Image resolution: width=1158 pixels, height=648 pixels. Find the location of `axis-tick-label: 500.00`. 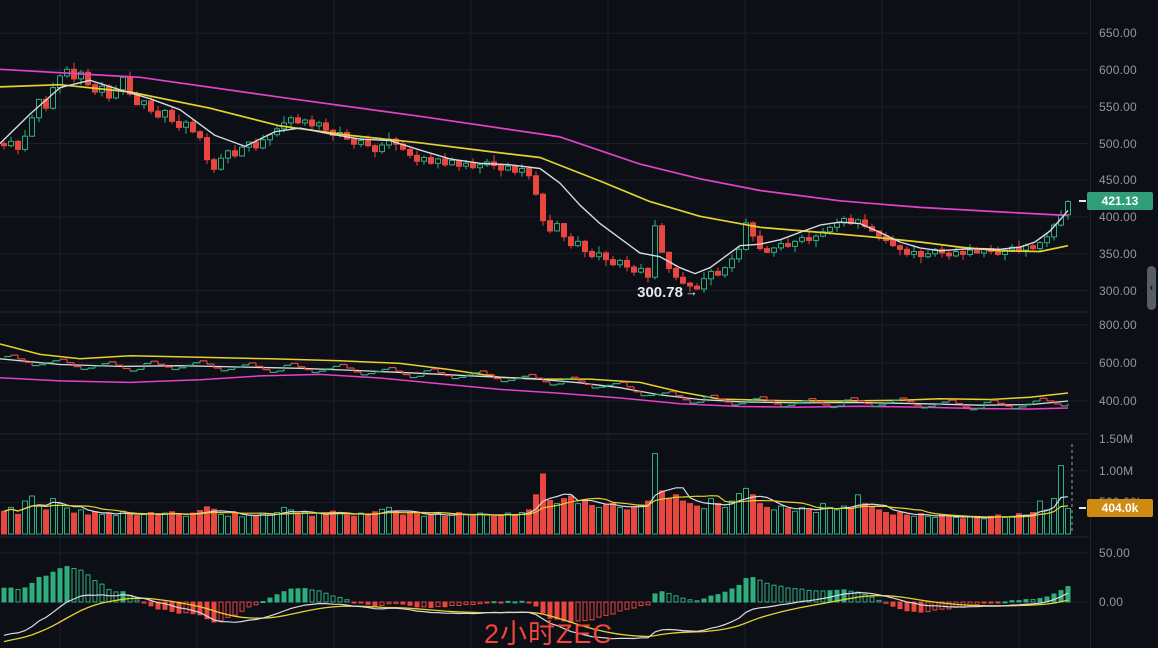

axis-tick-label: 500.00 is located at coordinates (1118, 143).